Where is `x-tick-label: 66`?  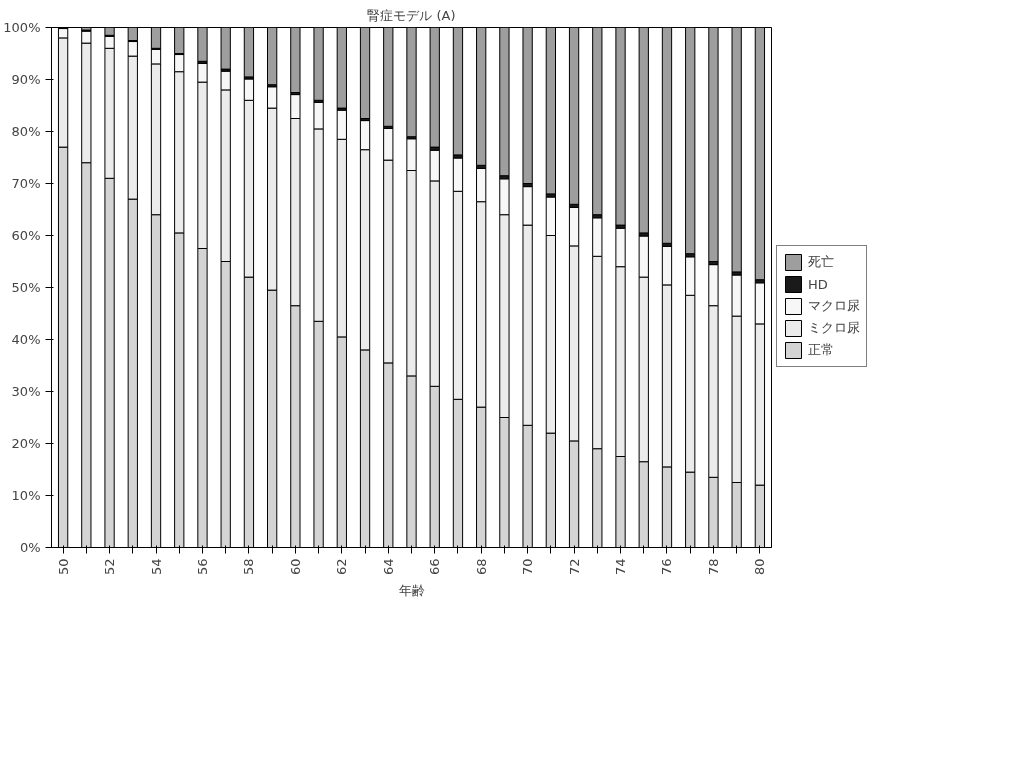
x-tick-label: 66 is located at coordinates (435, 567).